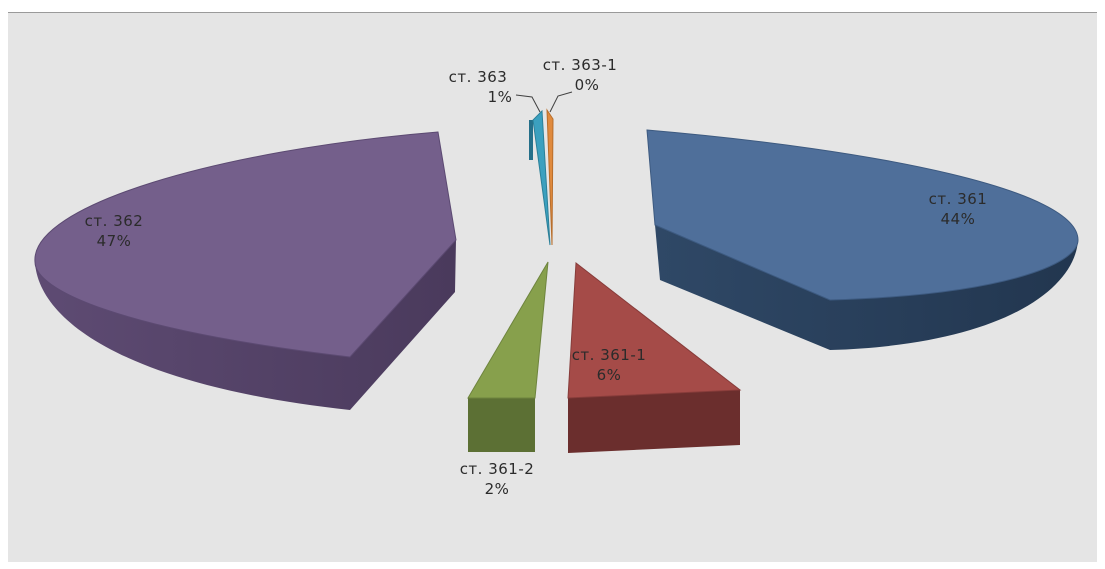 This screenshot has width=1105, height=569. I want to click on label-st-363-1-percent: 0%, so click(587, 85).